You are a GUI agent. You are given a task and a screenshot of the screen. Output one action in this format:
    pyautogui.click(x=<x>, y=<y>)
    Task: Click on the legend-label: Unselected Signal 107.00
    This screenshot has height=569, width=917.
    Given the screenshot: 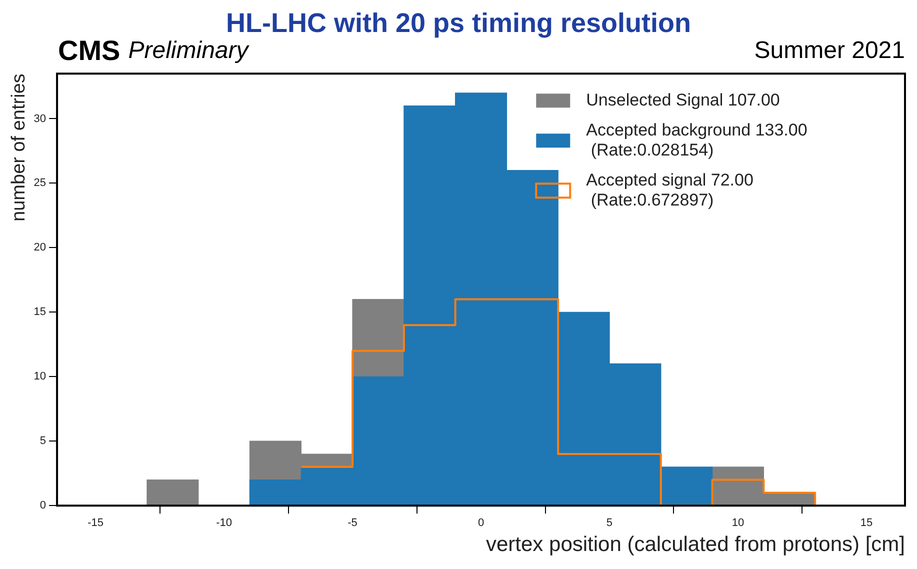 What is the action you would take?
    pyautogui.click(x=683, y=100)
    